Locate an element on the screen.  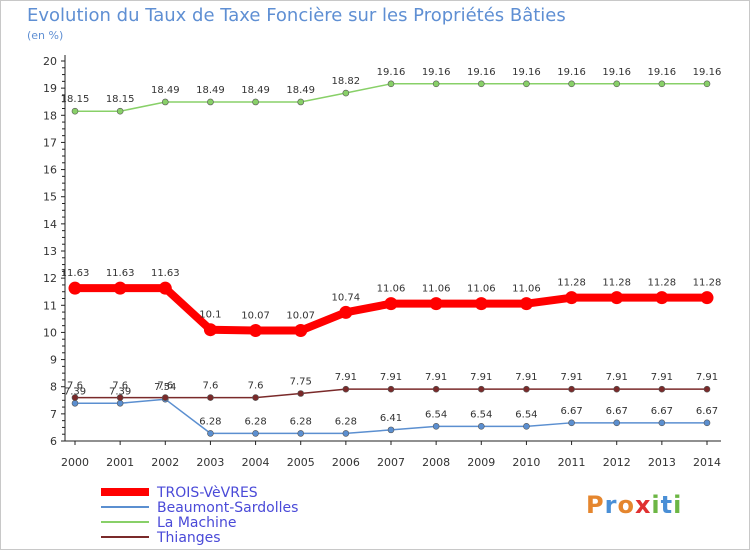
x-tick-label: 2006 is located at coordinates (346, 462).